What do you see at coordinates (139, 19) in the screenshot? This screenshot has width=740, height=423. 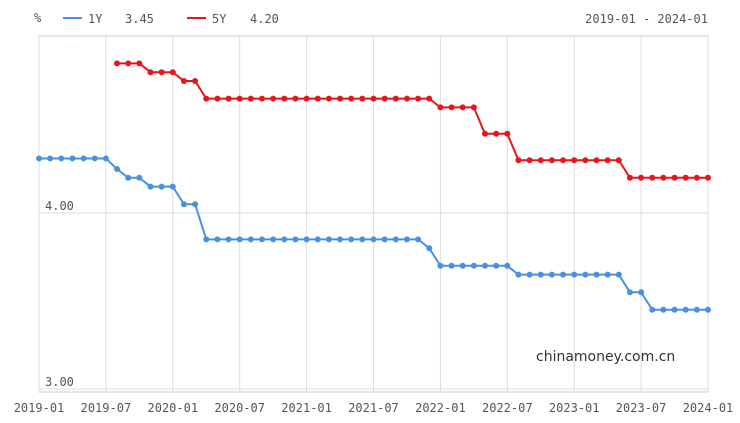 I see `legend-1y-value: 3.45` at bounding box center [139, 19].